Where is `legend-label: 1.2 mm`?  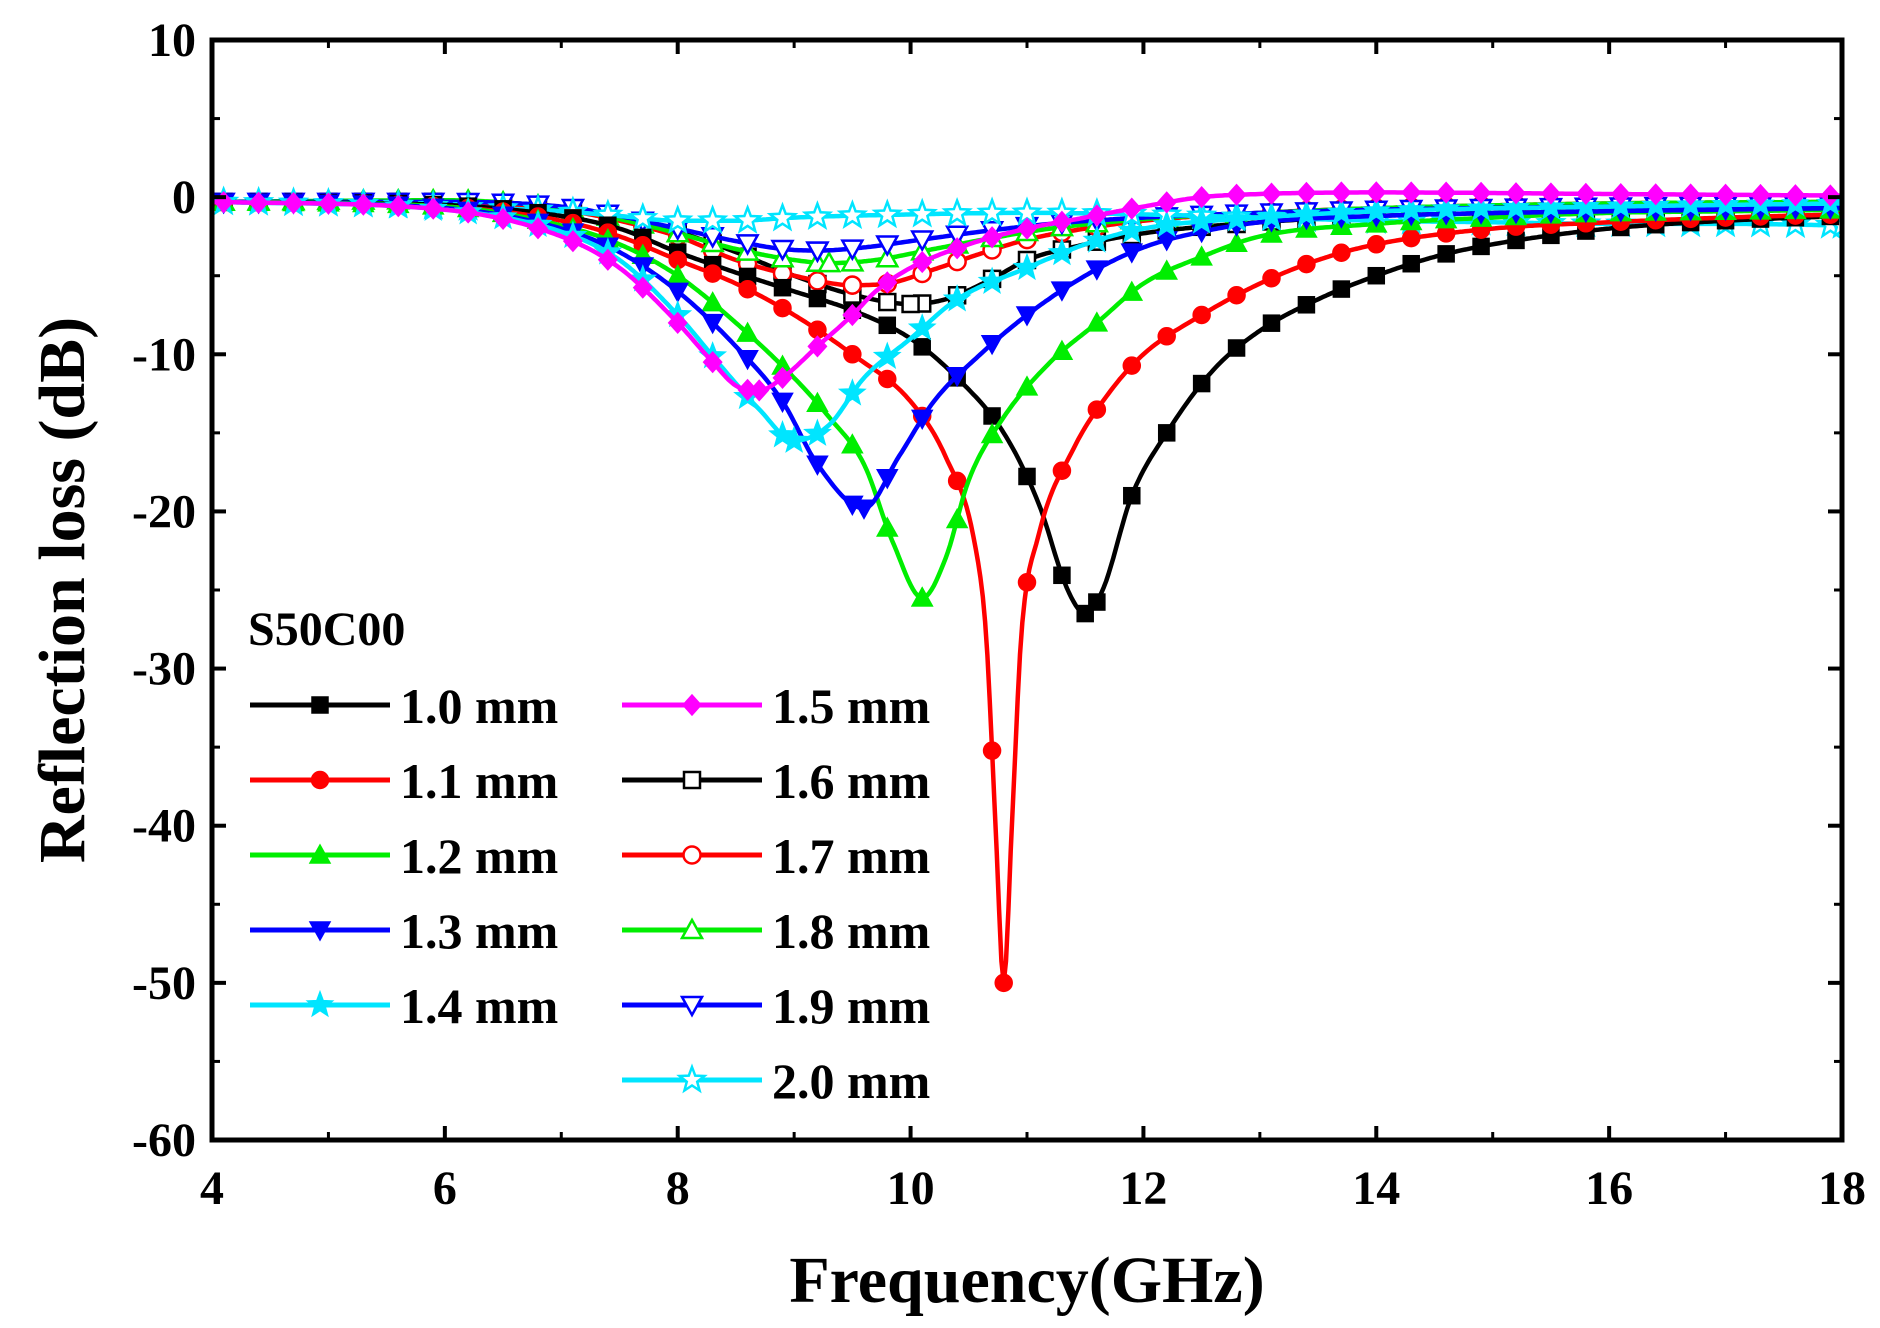
legend-label: 1.2 mm is located at coordinates (479, 856).